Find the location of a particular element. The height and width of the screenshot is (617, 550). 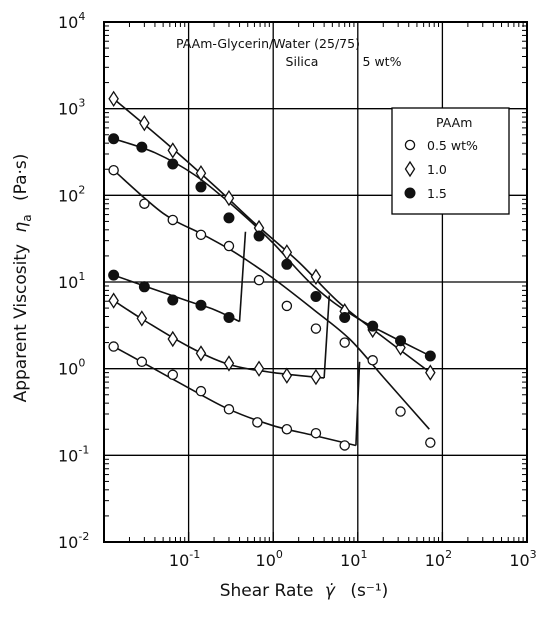

y-axis-label-unit: (Pa·s) is located at coordinates (21, 177).